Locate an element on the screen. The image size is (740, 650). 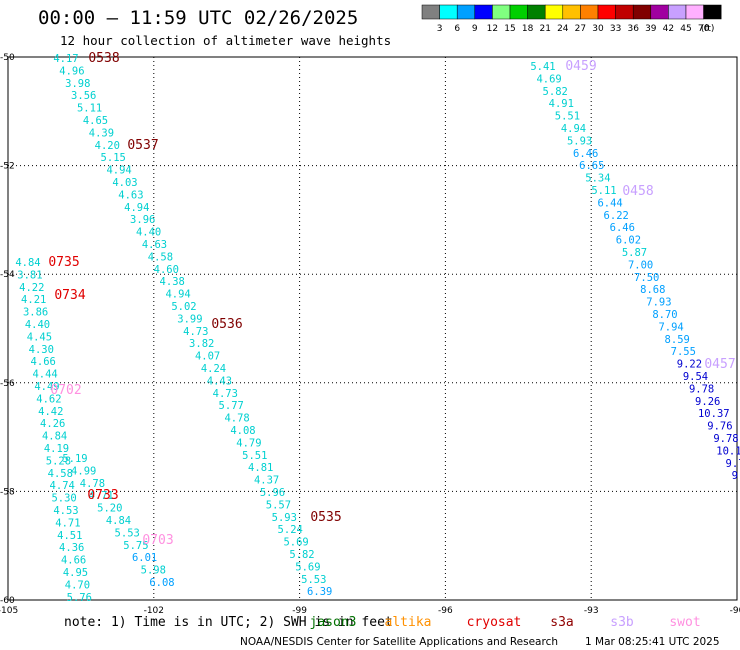
swh-value-label: 4.43 is located at coordinates (219, 381).